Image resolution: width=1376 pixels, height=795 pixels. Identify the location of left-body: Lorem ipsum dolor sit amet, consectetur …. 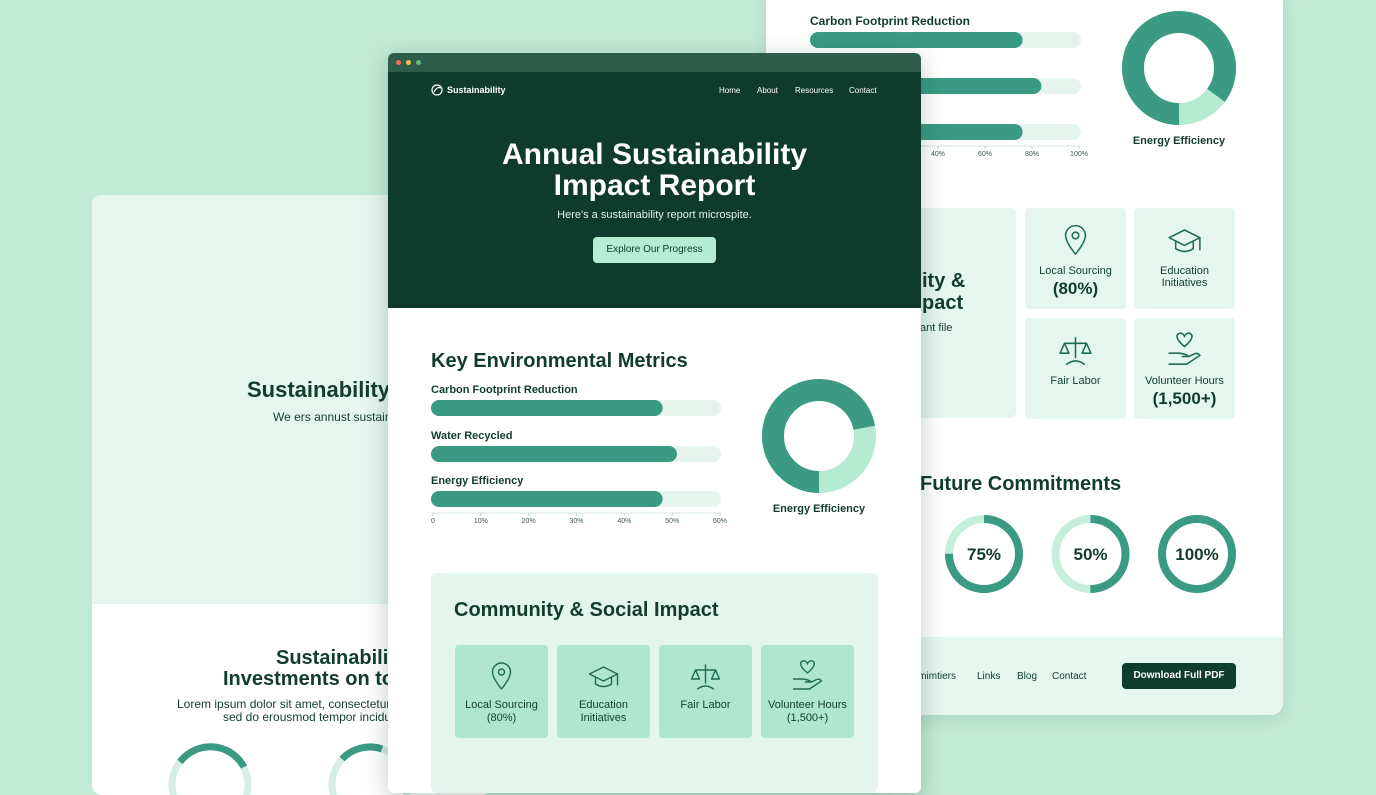
(292, 704).